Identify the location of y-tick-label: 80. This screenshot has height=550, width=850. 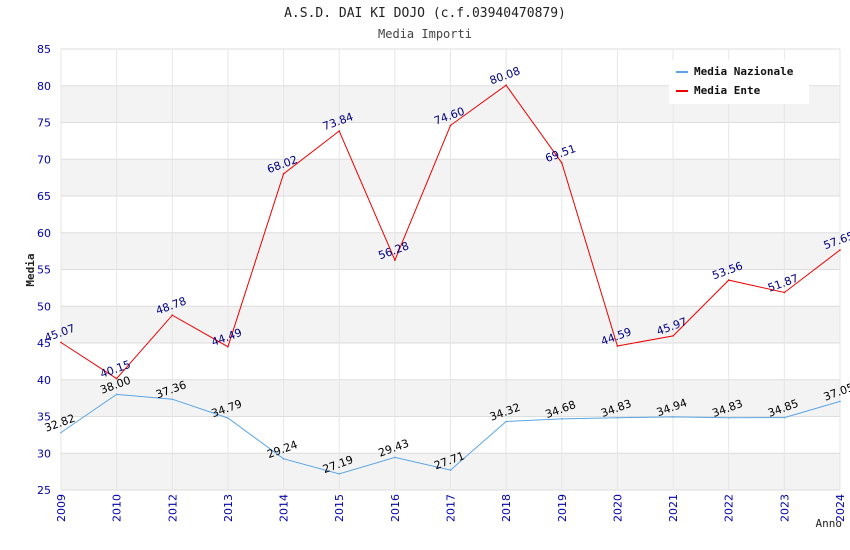
(44, 86).